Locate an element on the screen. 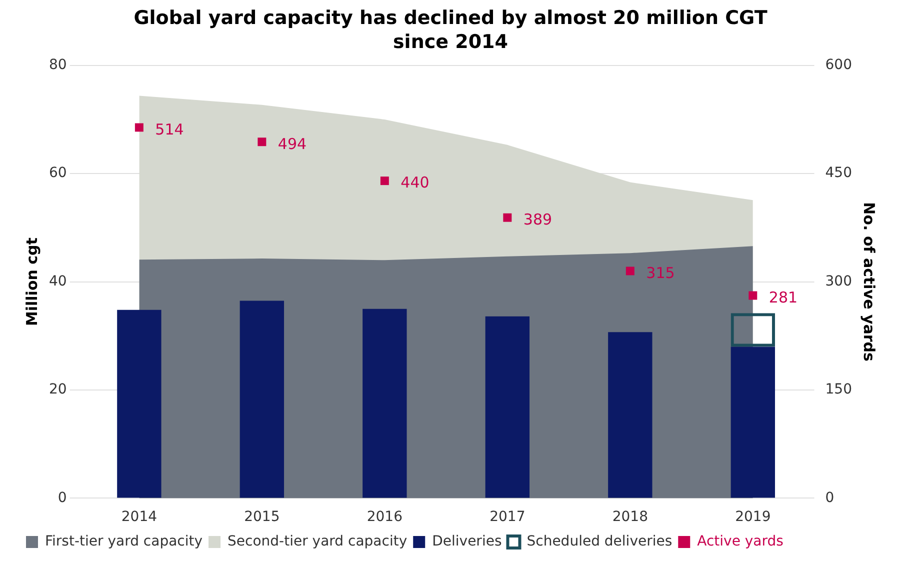  data-label: 281 is located at coordinates (783, 297).